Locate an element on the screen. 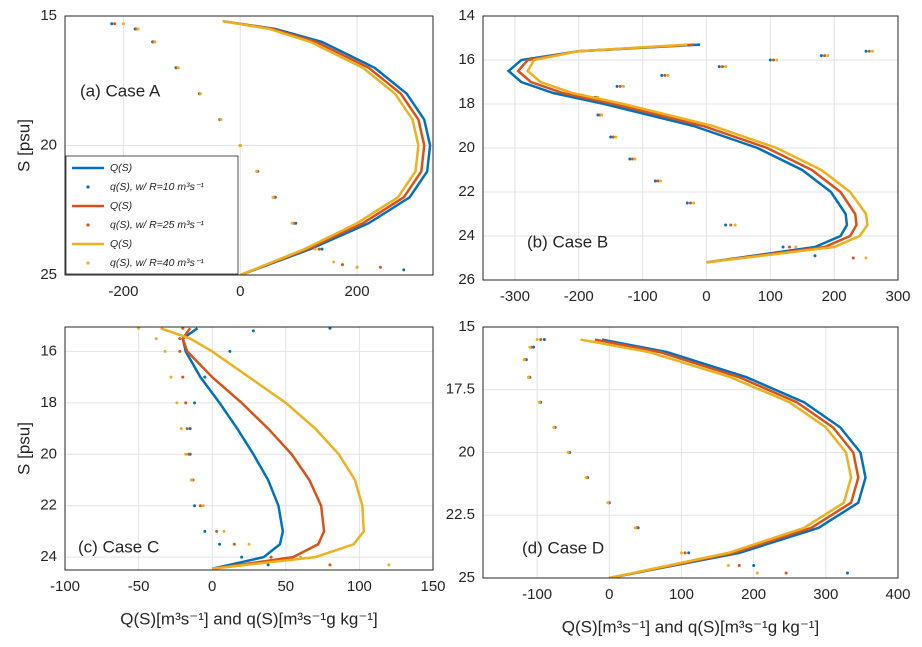 Image resolution: width=922 pixels, height=647 pixels. y-axis-label: S [psu] is located at coordinates (23, 145).